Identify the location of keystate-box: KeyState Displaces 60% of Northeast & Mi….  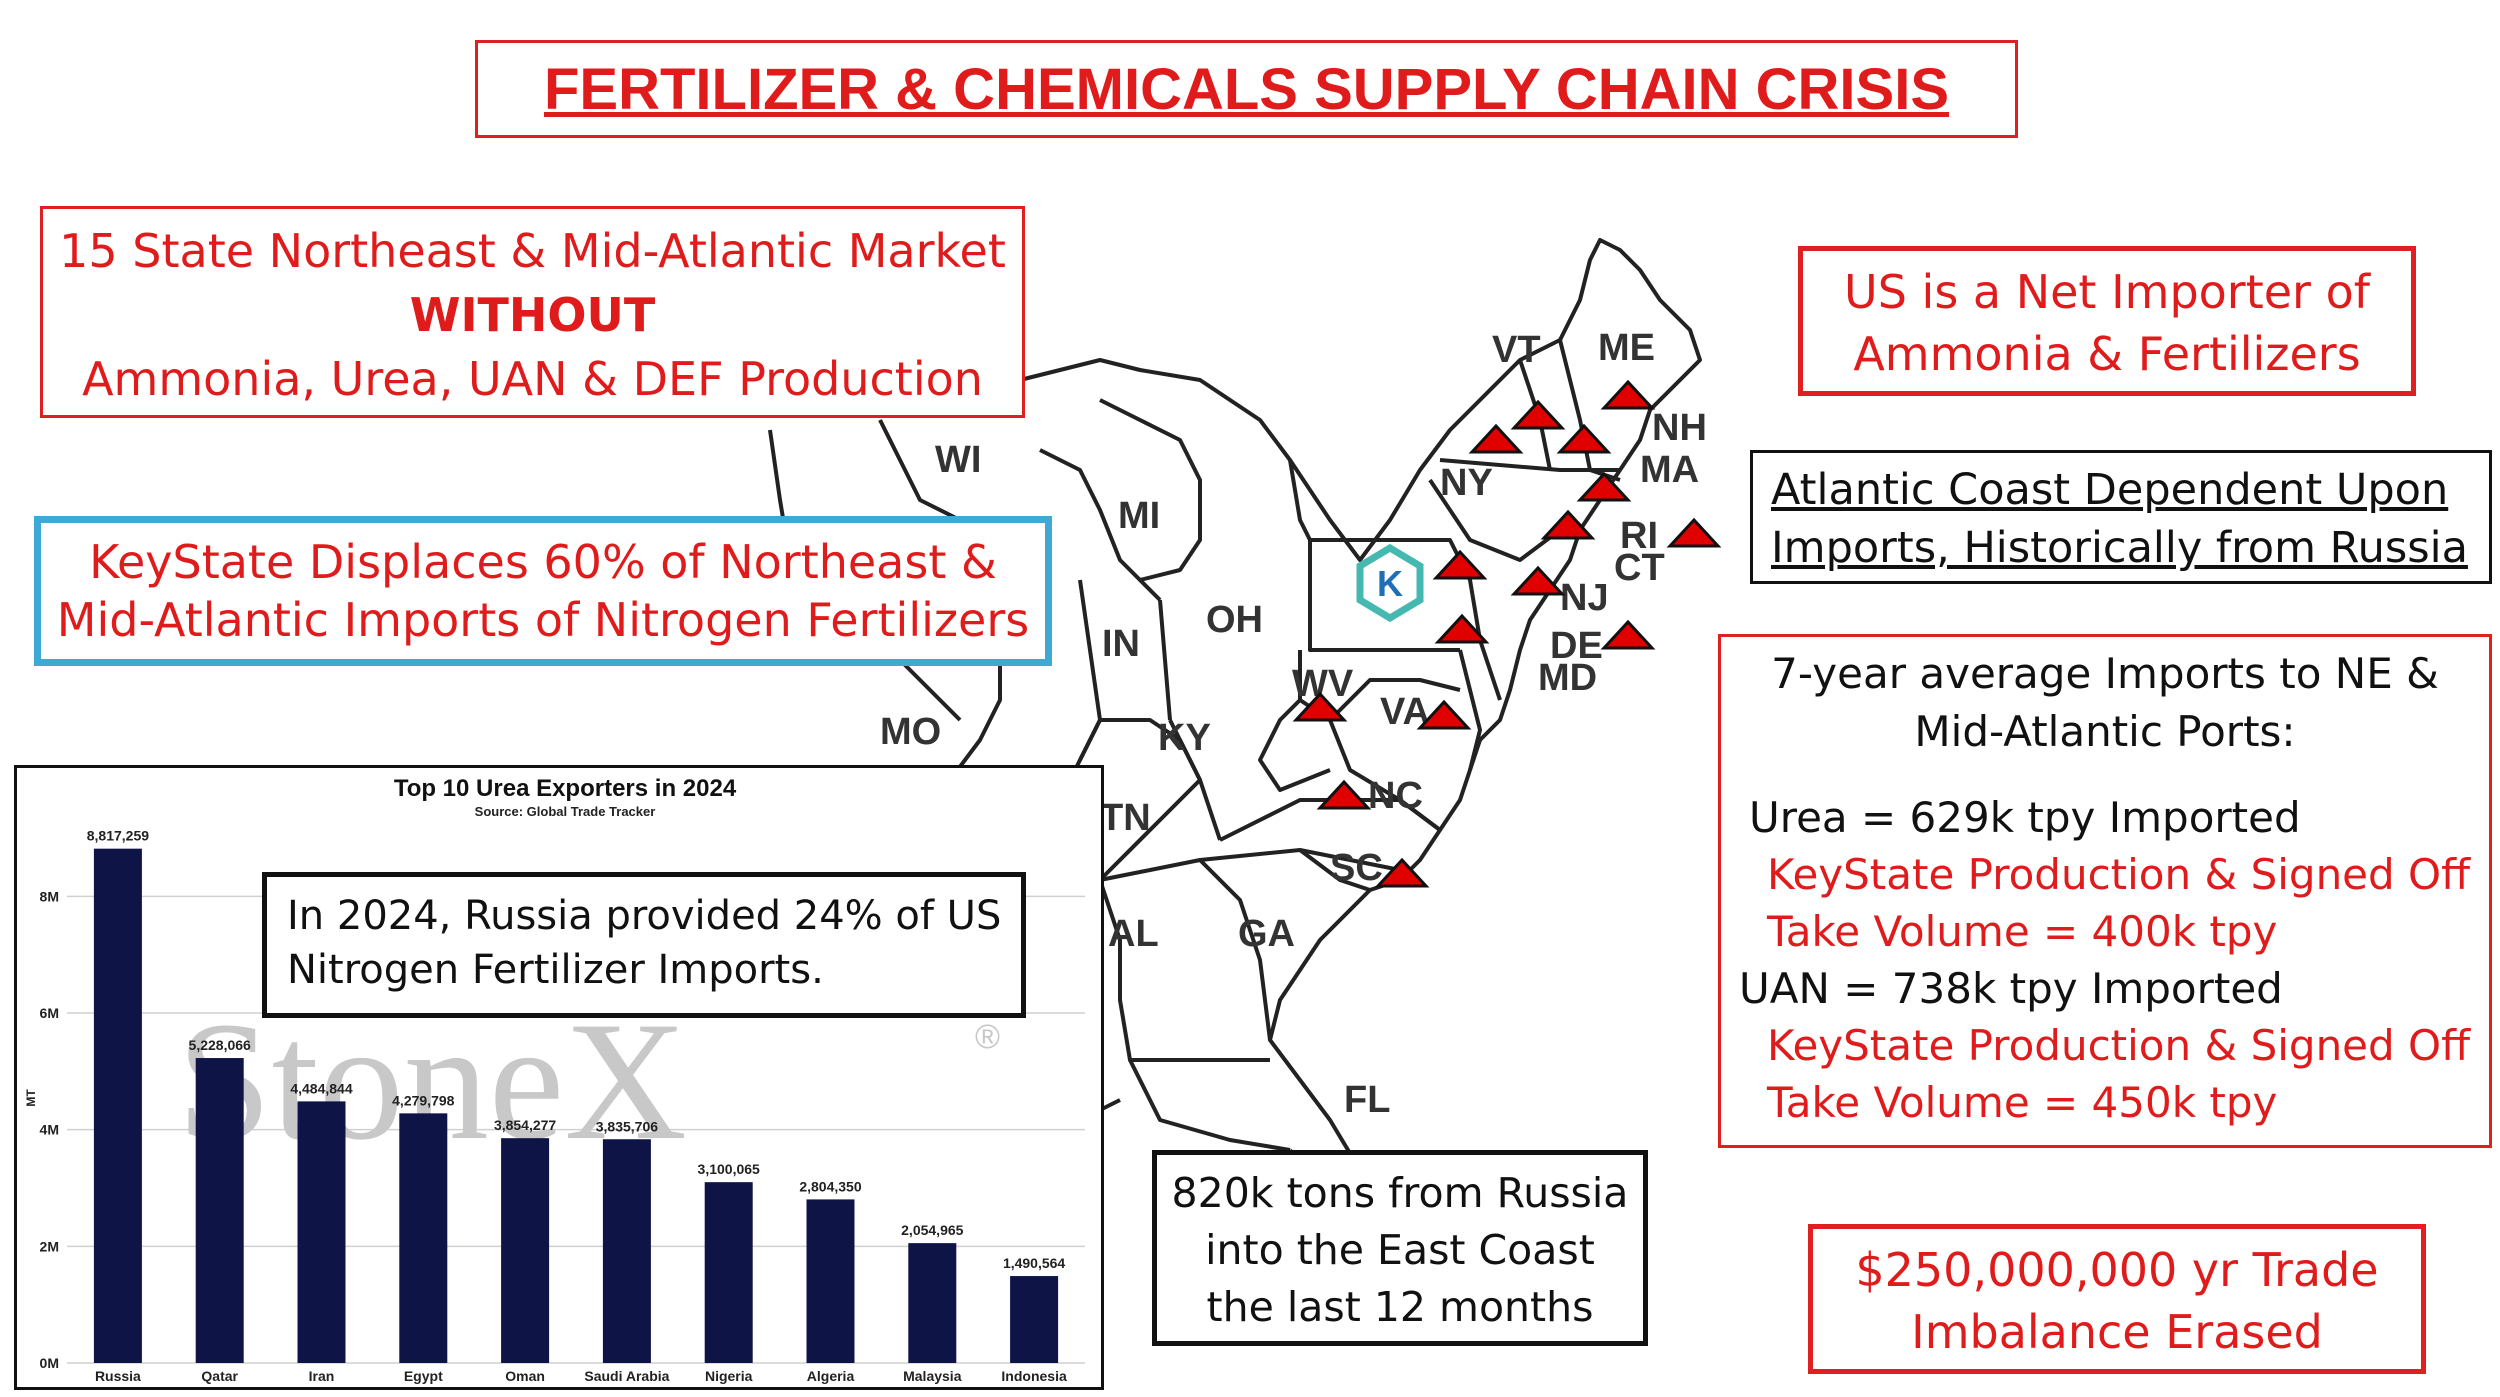
(543, 591).